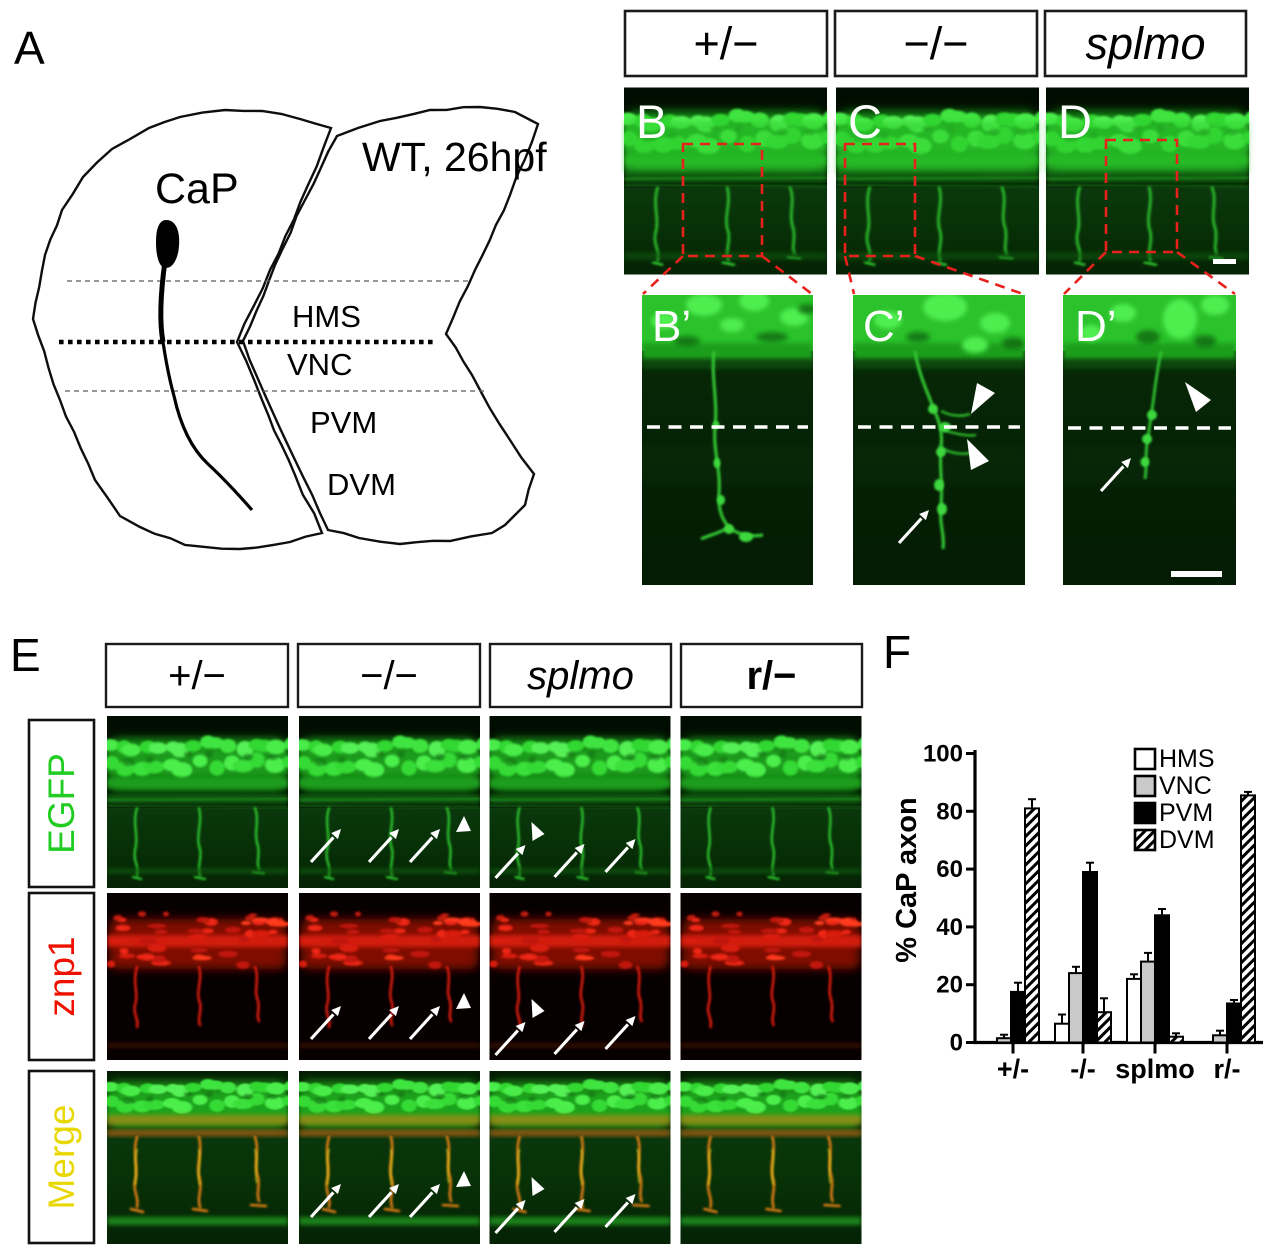 The height and width of the screenshot is (1251, 1280). What do you see at coordinates (949, 811) in the screenshot?
I see `svg-text: 80` at bounding box center [949, 811].